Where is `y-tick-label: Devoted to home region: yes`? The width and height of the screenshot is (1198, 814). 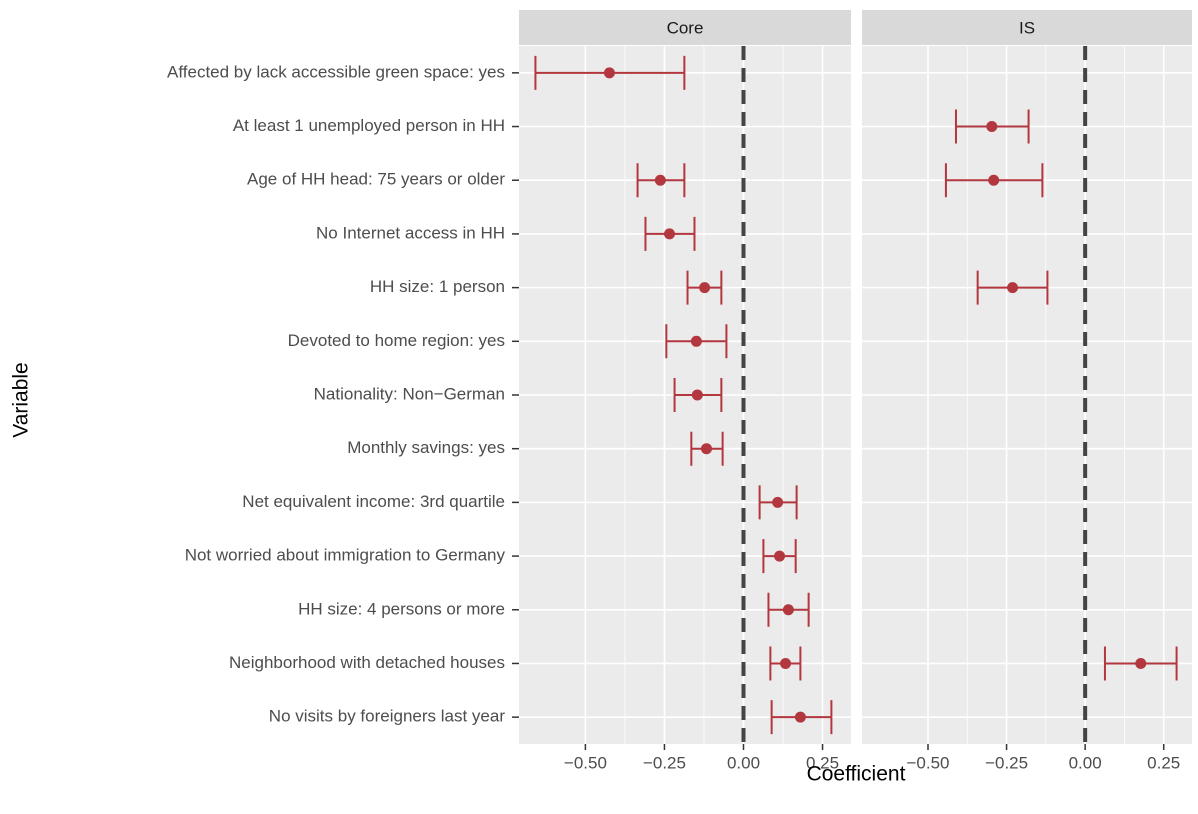
y-tick-label: Devoted to home region: yes is located at coordinates (396, 340).